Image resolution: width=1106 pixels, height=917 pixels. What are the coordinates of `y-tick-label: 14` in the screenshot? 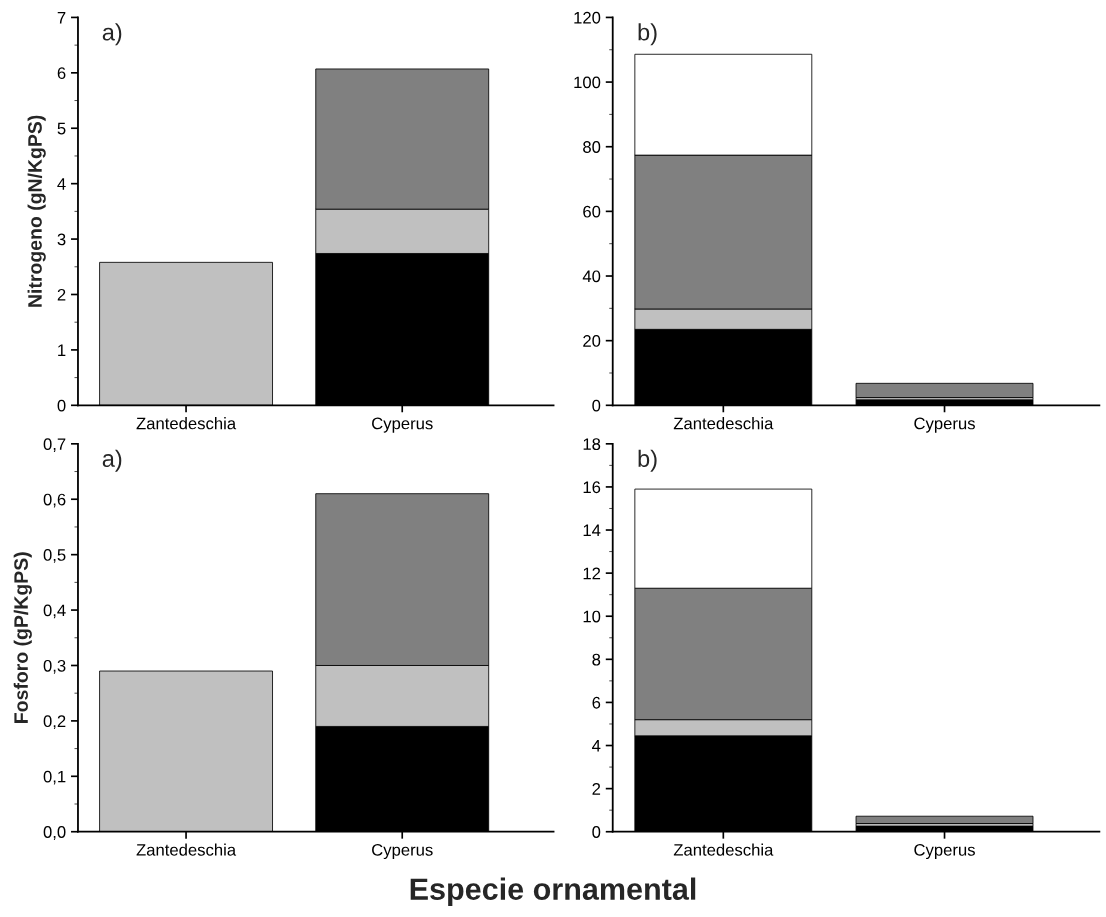 It's located at (592, 530).